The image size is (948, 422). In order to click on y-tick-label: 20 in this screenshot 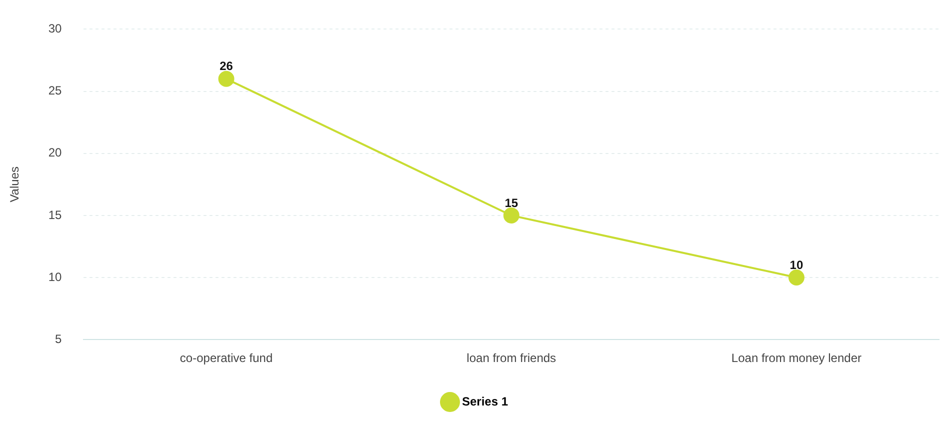, I will do `click(55, 153)`.